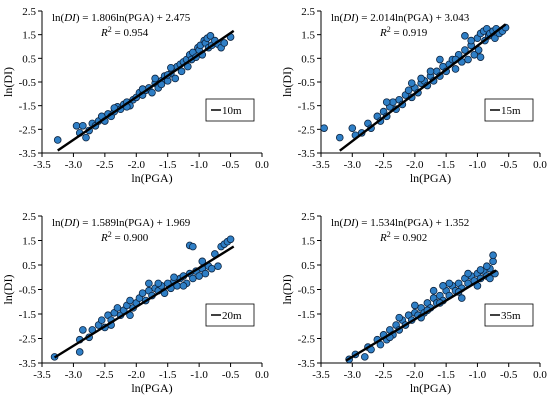 The height and width of the screenshot is (407, 550). Describe the element at coordinates (412, 18) in the screenshot. I see `equation-rest: ) = 2.014ln(PGA) + 3.043` at that location.